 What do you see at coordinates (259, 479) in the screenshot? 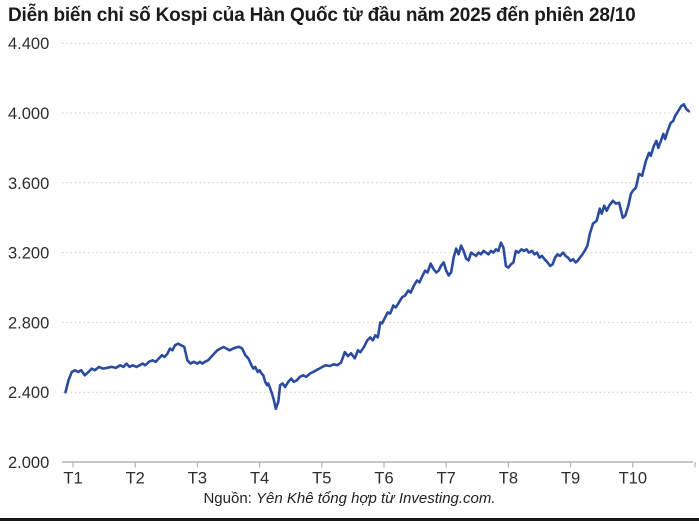
I see `x-tick-label: T4` at bounding box center [259, 479].